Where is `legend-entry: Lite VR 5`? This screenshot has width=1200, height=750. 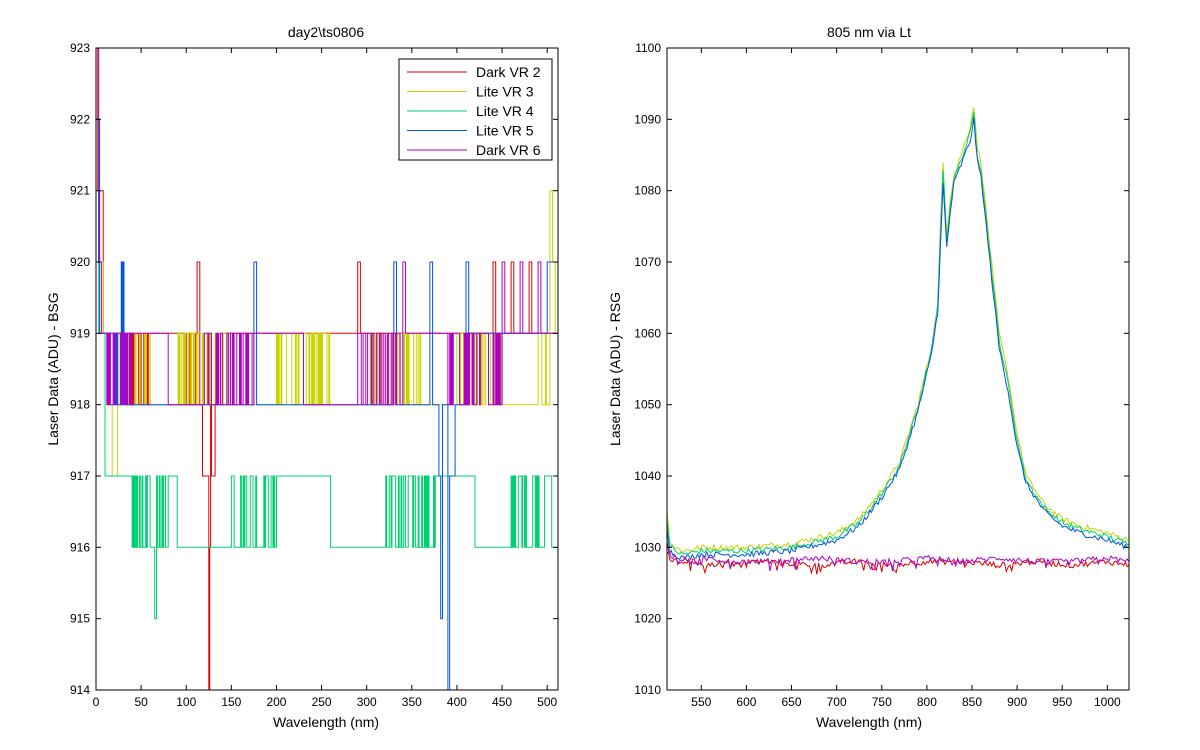
legend-entry: Lite VR 5 is located at coordinates (505, 131).